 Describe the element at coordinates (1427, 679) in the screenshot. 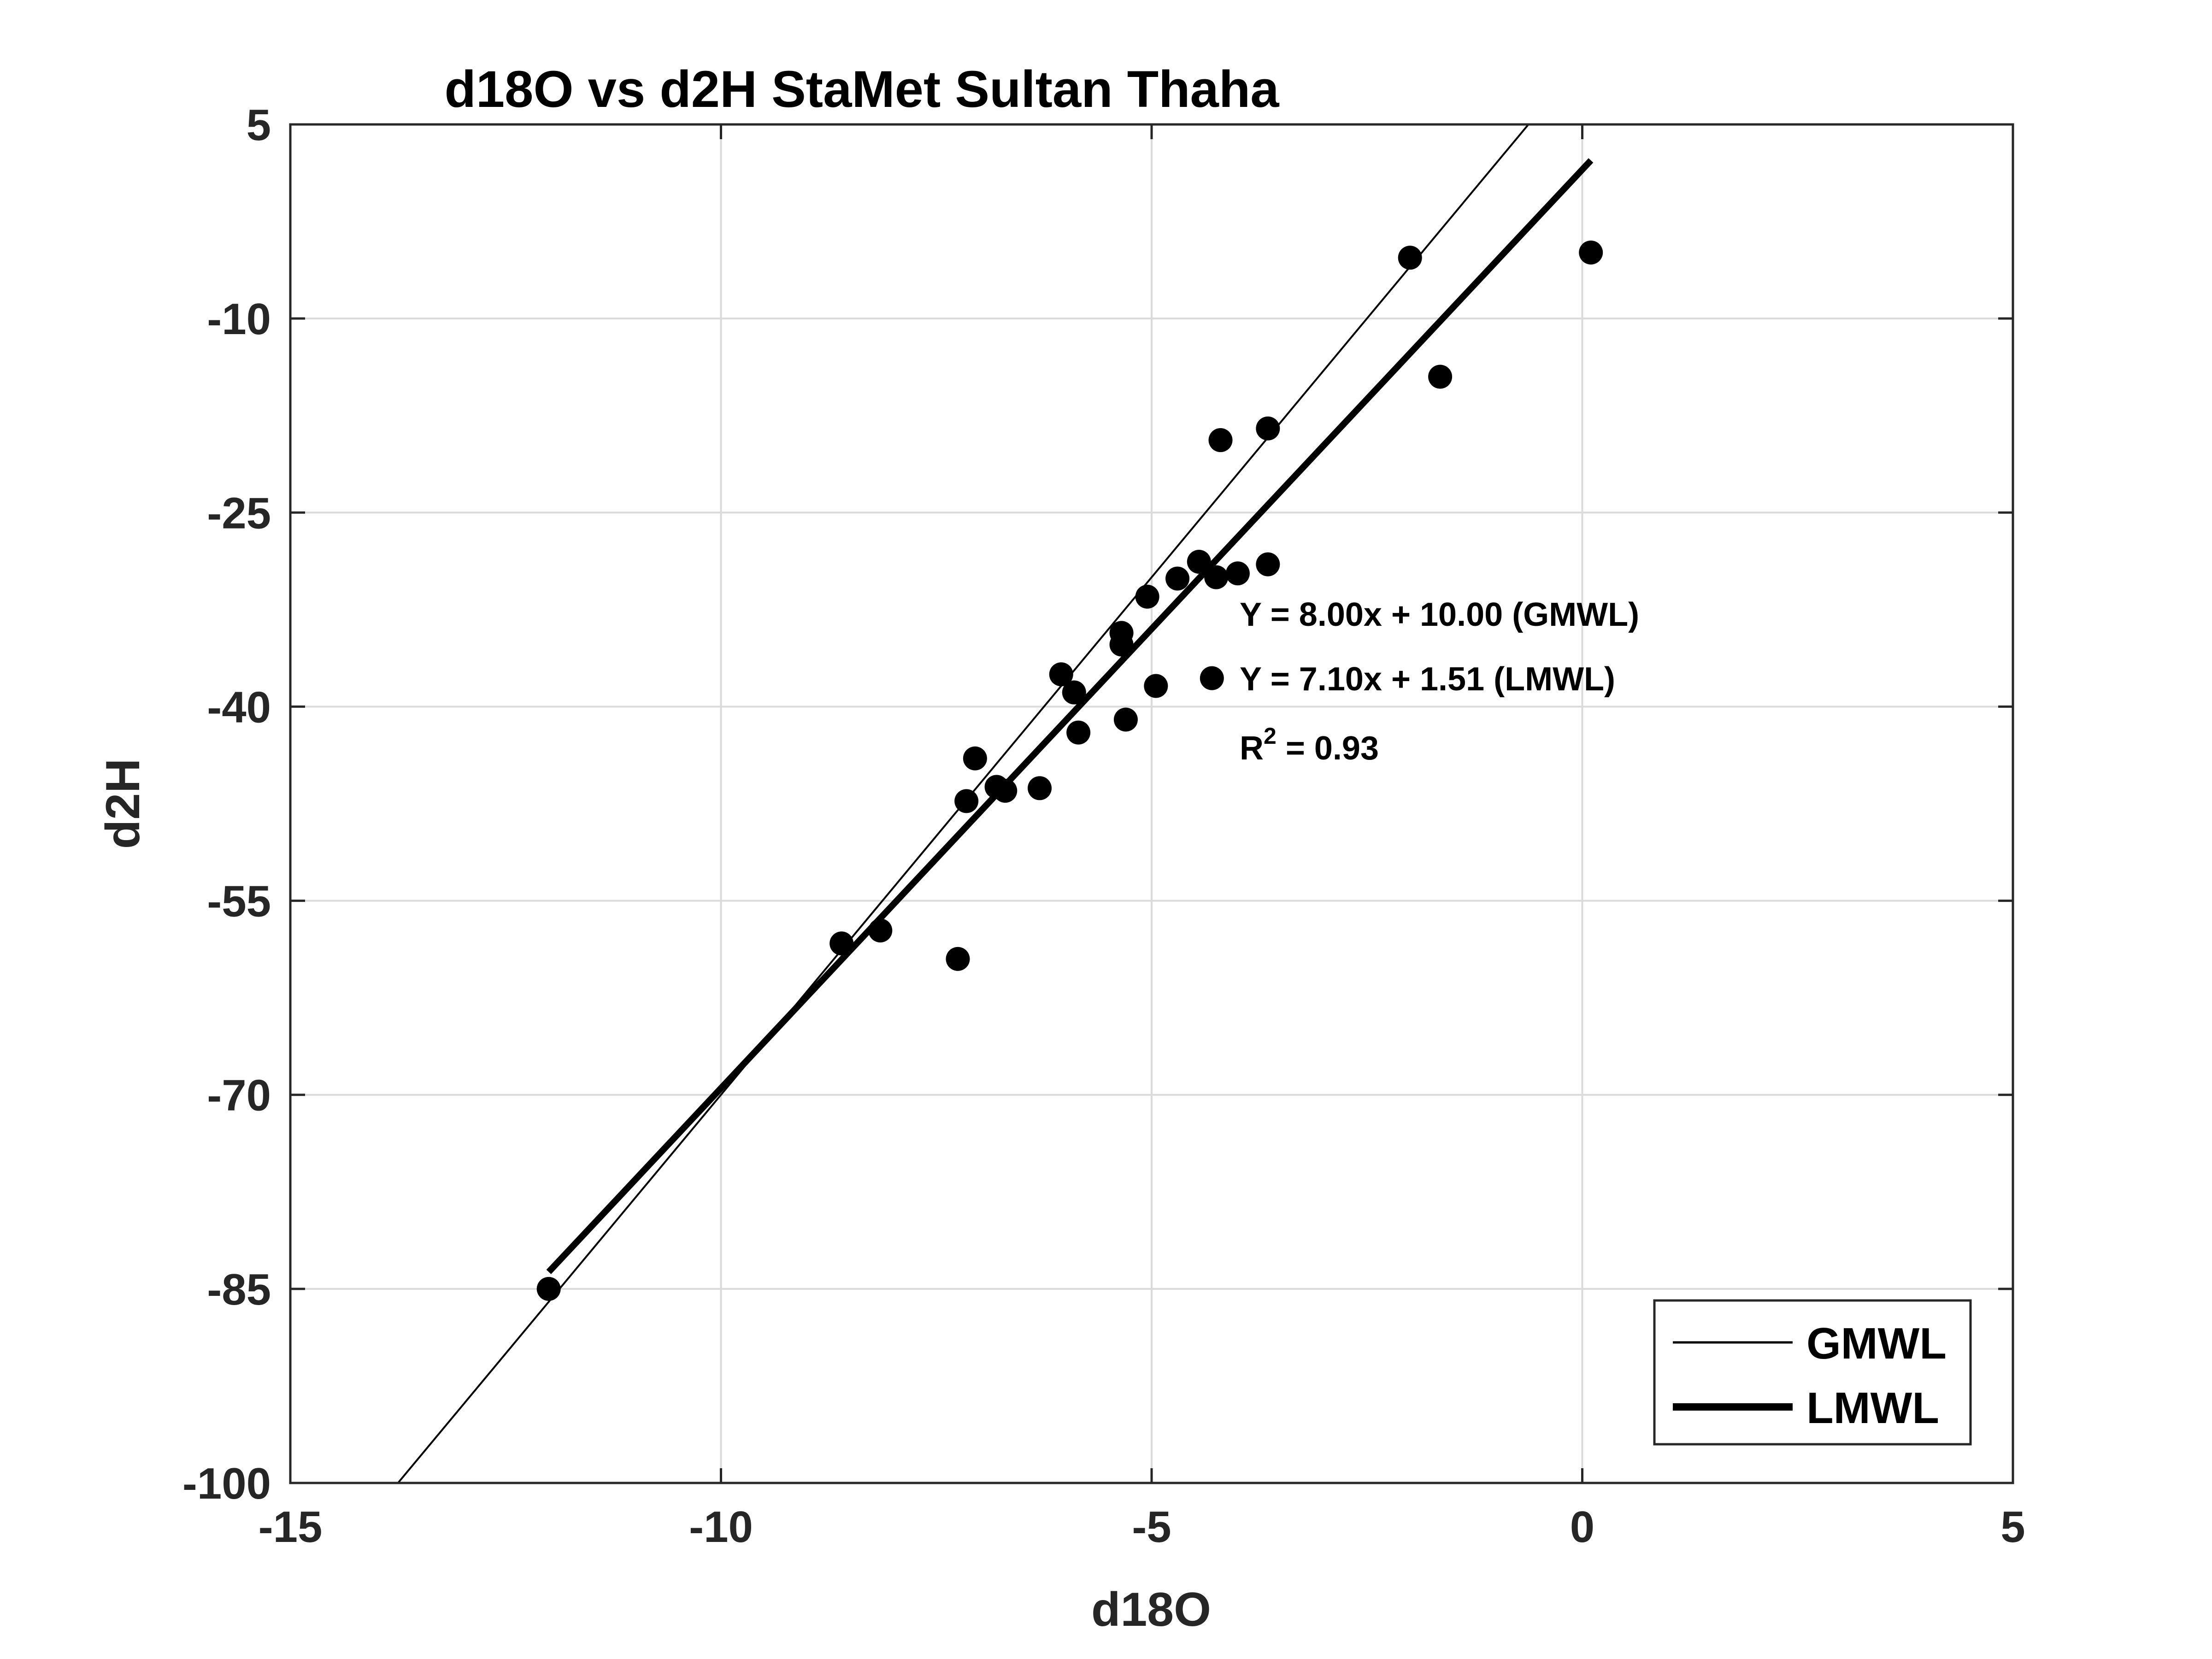

I see `lmwl-equation: Y = 7.10x + 1.51 (LMWL)` at that location.